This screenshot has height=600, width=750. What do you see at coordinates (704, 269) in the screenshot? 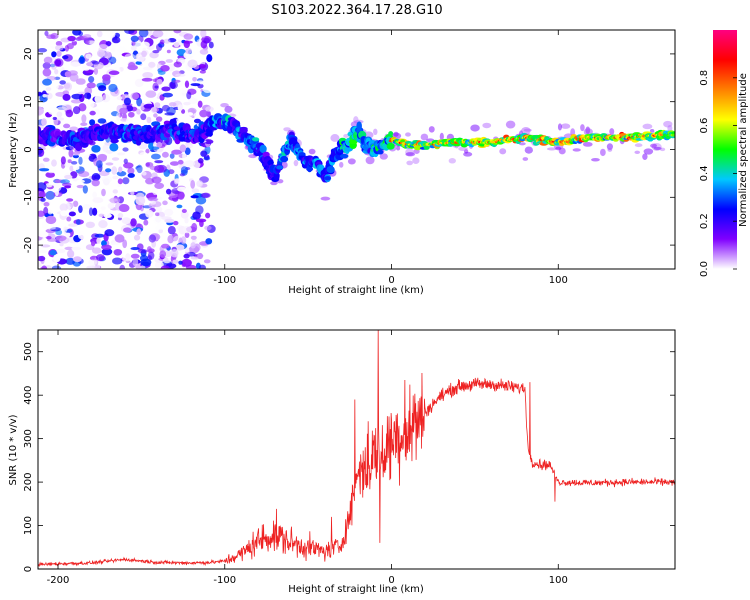
I see `colorbar-tick-label: 0.0` at bounding box center [704, 269].